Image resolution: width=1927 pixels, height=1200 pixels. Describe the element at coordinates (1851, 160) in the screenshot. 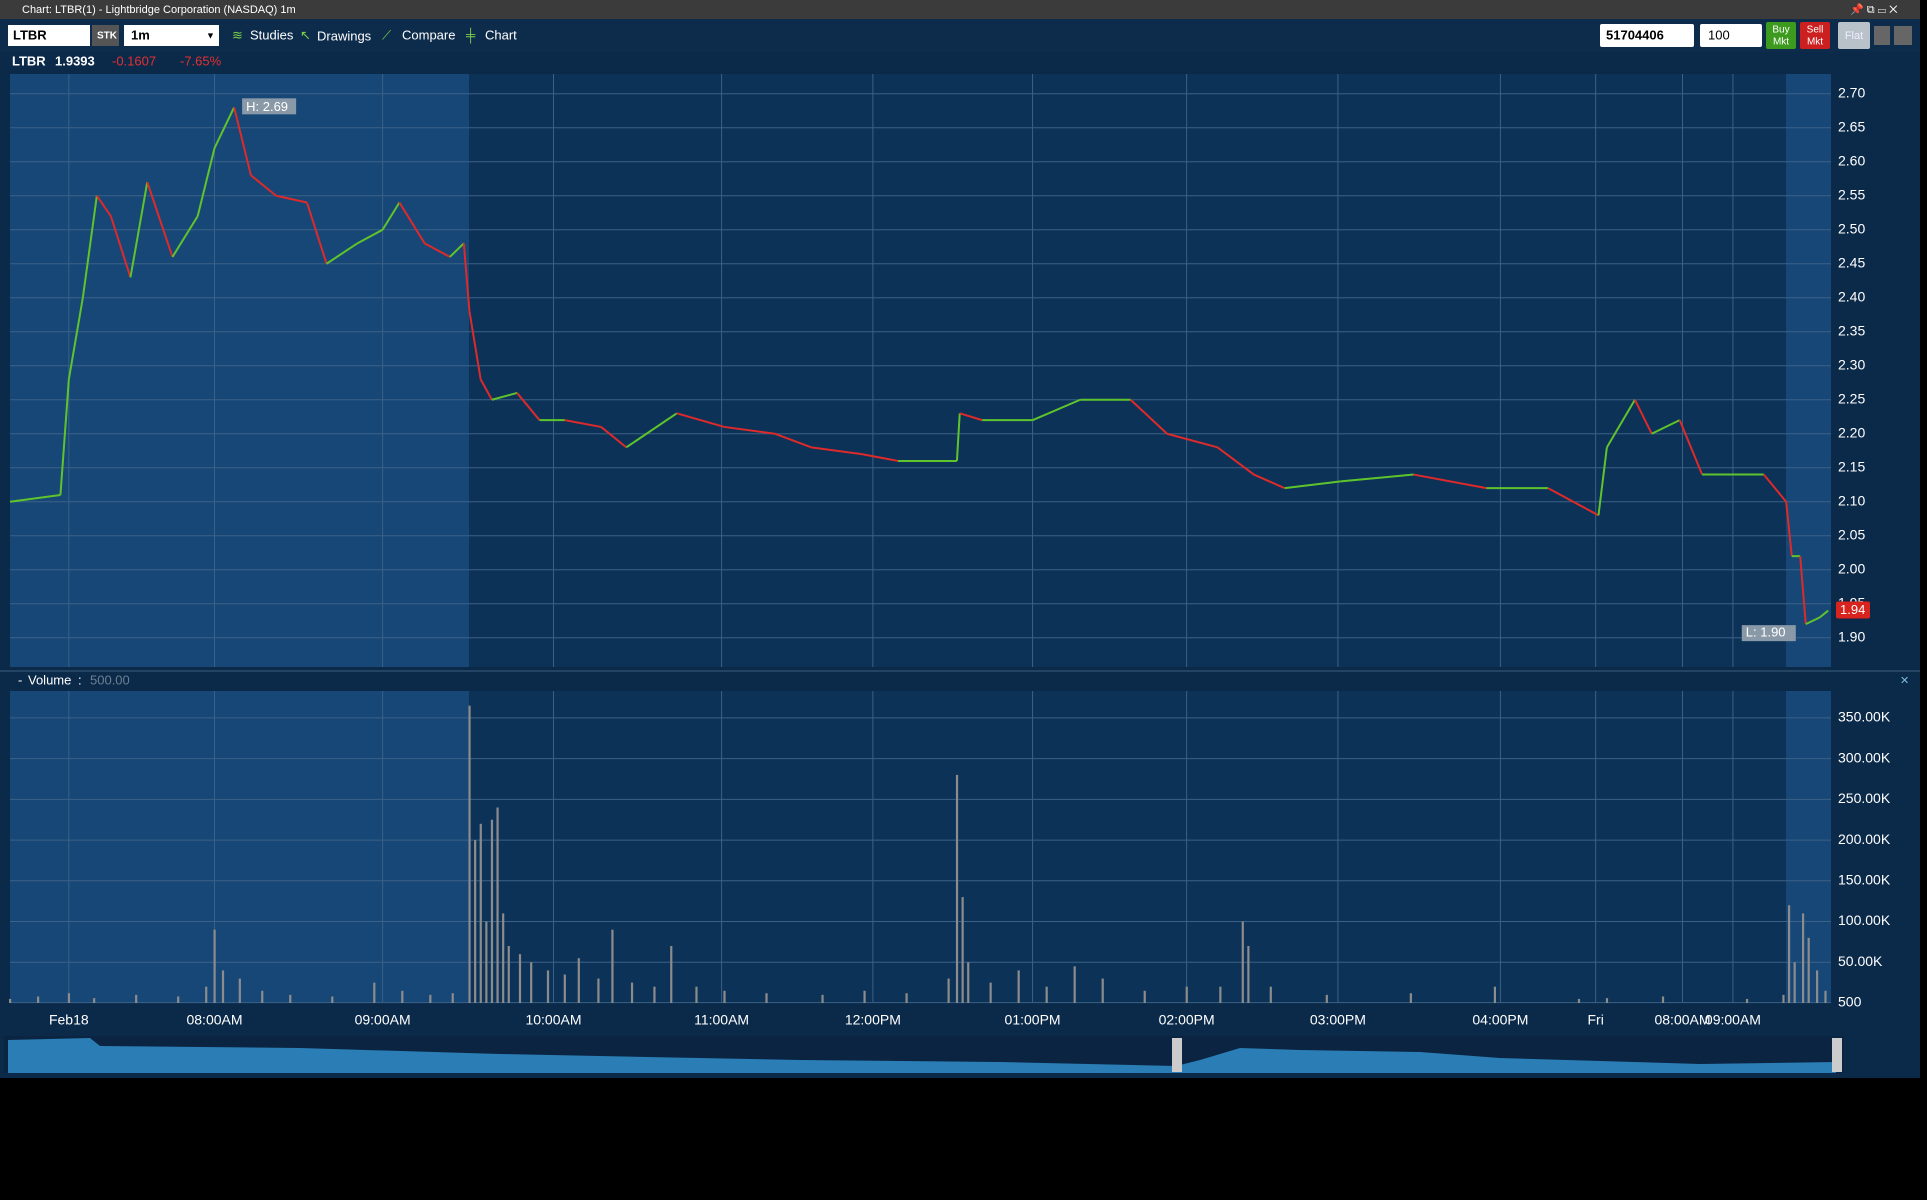

I see `y-tick-label: 2.60` at that location.